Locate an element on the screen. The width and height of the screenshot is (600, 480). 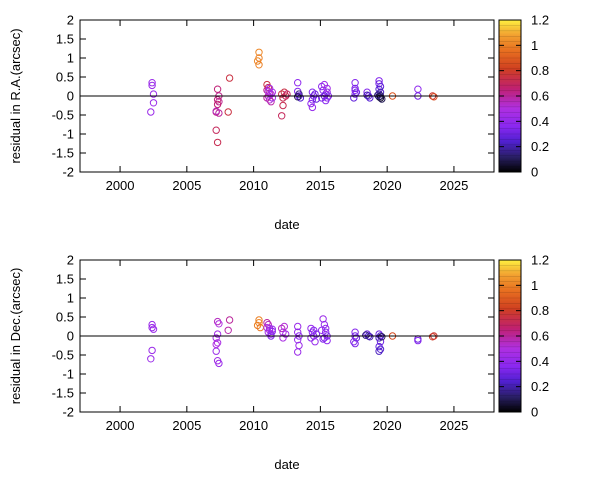
ra-colorbar-tick-label: 0 is located at coordinates (534, 172).